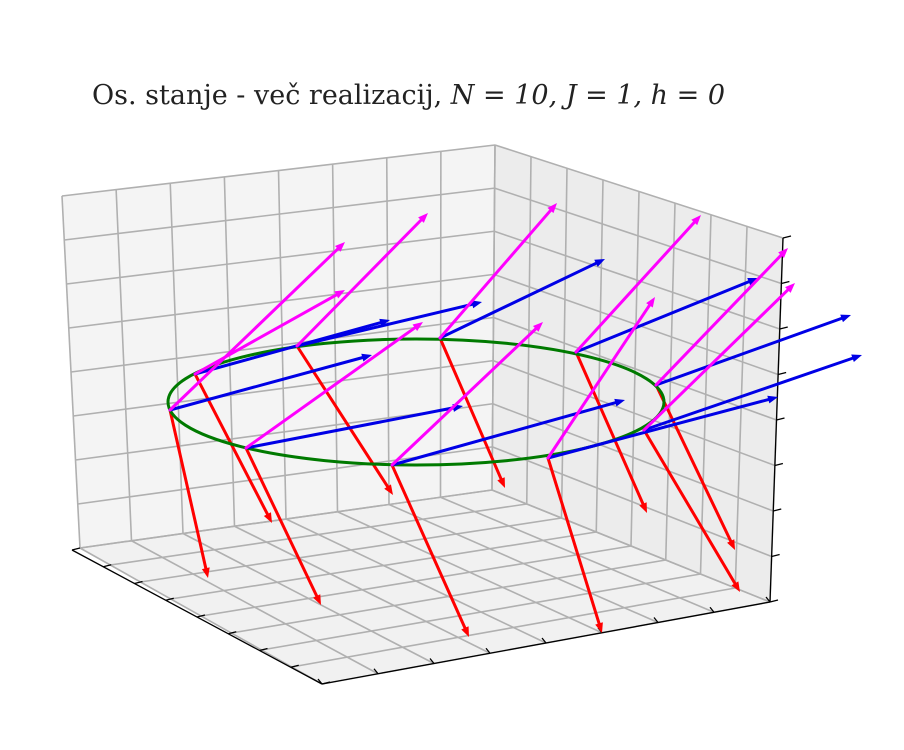 This screenshot has width=904, height=750. I want to click on title-prefix: Os. stanje - več realizacij,, so click(271, 95).